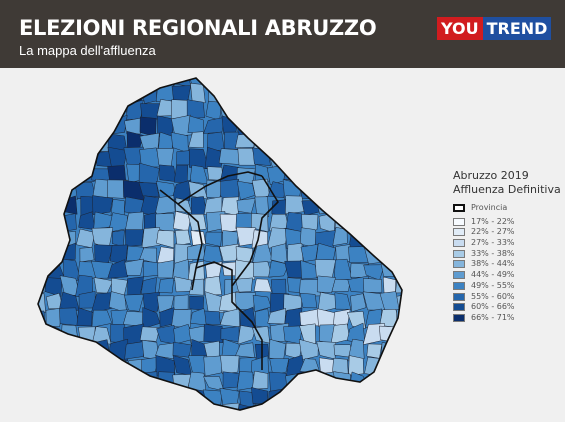 Image resolution: width=565 pixels, height=422 pixels. I want to click on legend-label: 17% - 22%, so click(493, 221).